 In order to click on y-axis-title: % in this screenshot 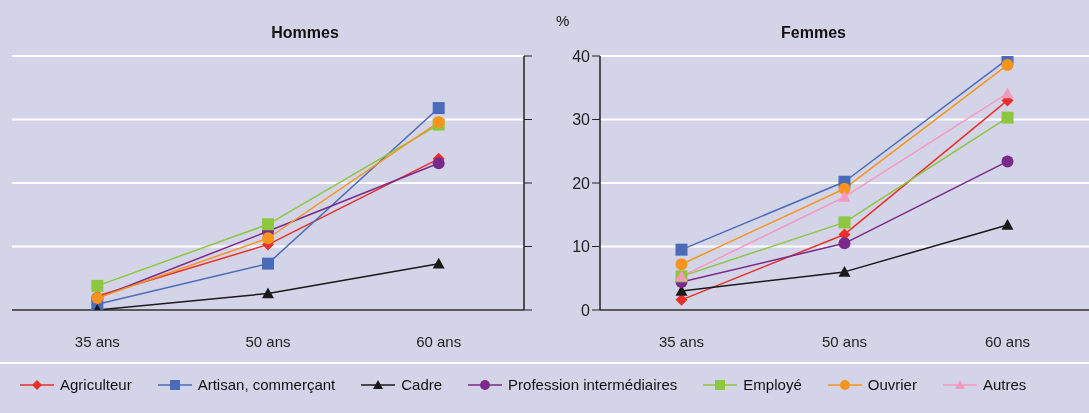, I will do `click(563, 20)`.